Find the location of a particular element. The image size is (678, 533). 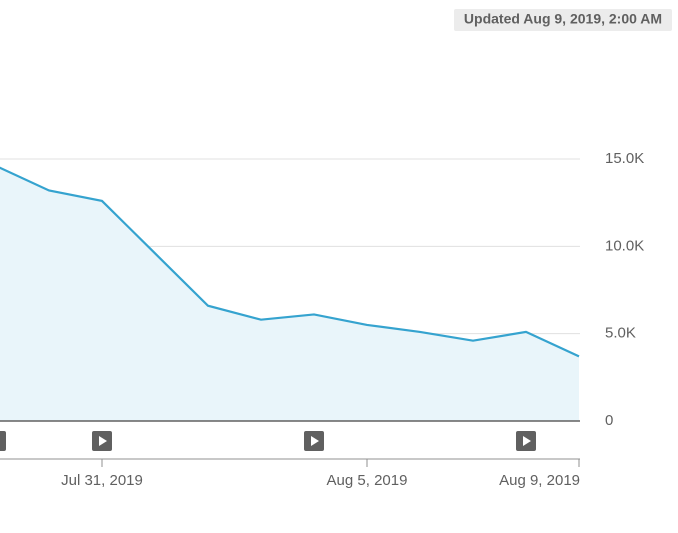

video-marker is located at coordinates (3, 441).